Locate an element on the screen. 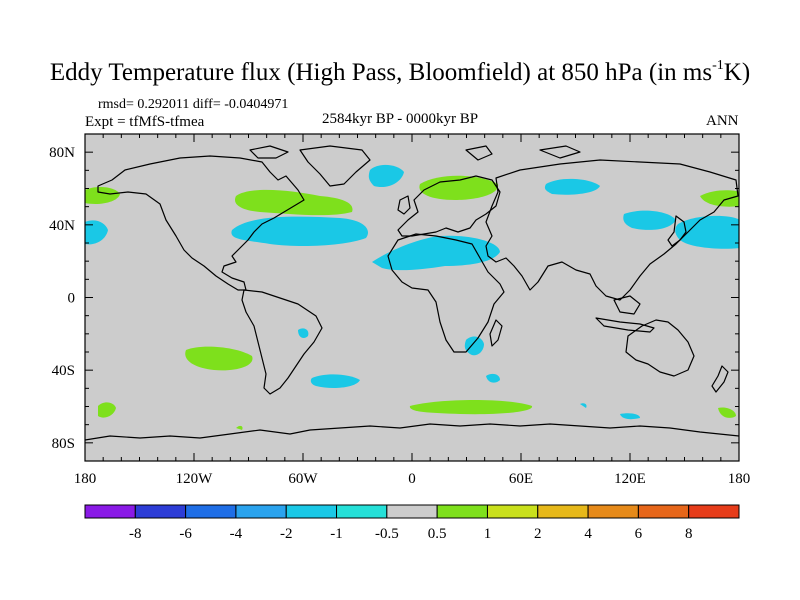  y-tick-label: 80N is located at coordinates (62, 153).